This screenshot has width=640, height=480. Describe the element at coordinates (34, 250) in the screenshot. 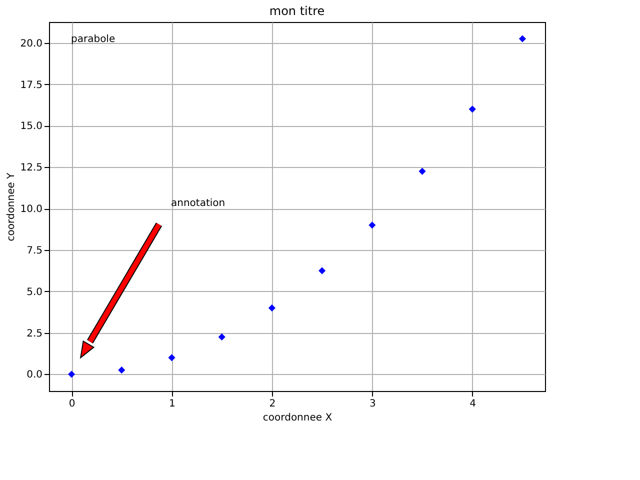

I see `y-tick-label: 7.5` at that location.